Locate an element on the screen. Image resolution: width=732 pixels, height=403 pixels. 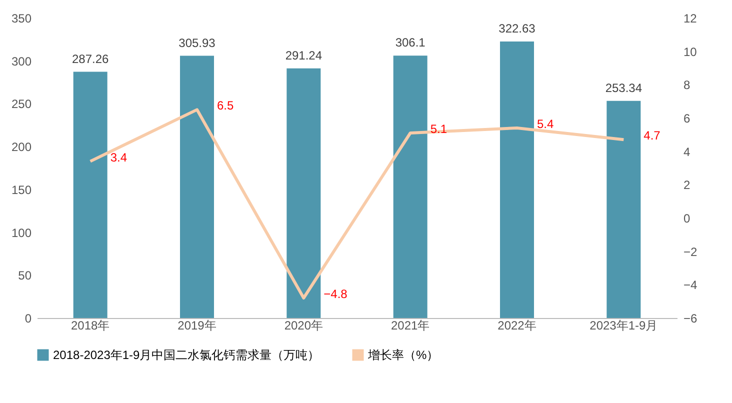
y-tick-label: 250 is located at coordinates (21, 104).